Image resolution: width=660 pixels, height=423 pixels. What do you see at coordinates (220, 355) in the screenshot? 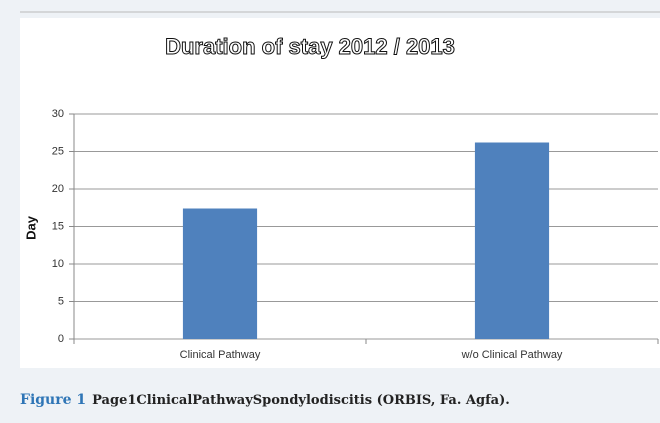
I see `x-tick-label: Clinical Pathway` at bounding box center [220, 355].